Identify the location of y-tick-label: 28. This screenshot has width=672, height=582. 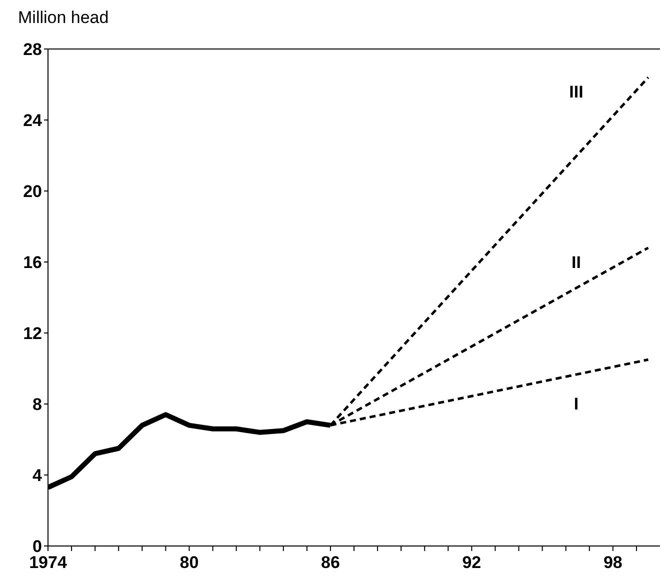
(32, 50).